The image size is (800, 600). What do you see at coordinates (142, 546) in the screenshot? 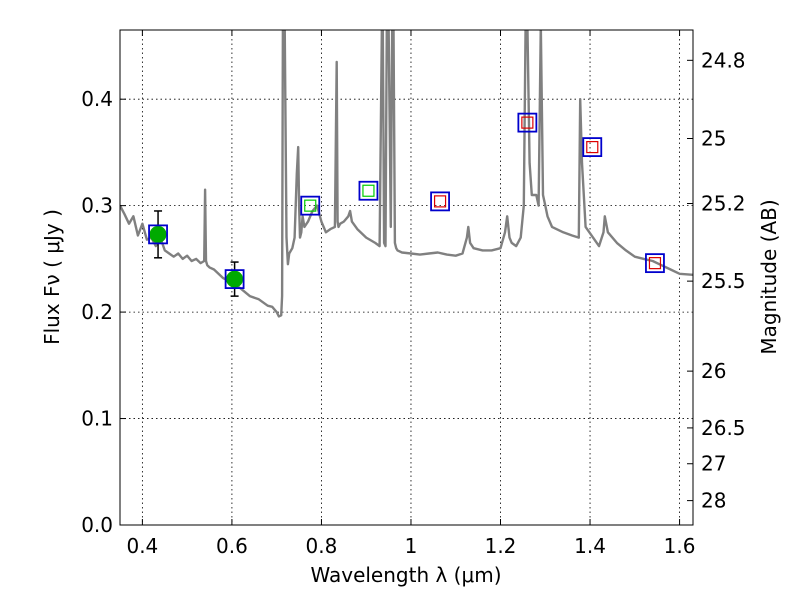
I see `x-tick-label: 0.4` at bounding box center [142, 546].